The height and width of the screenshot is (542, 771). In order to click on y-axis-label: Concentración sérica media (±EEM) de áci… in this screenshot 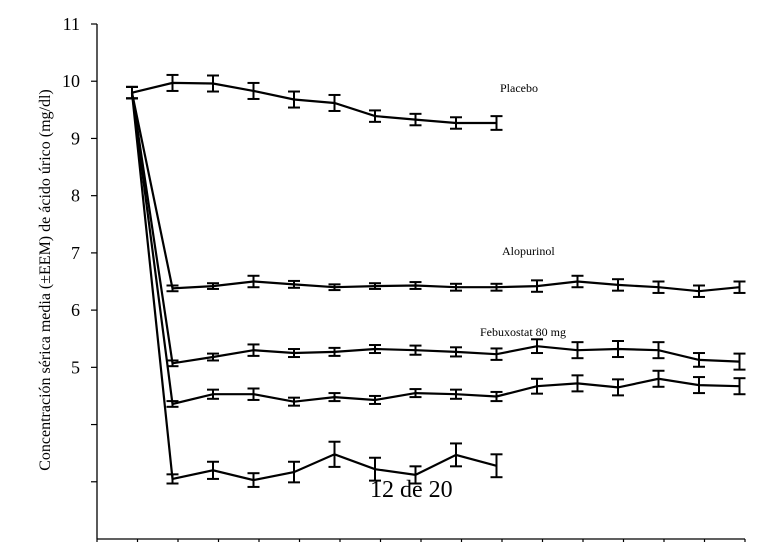, I will do `click(45, 280)`.